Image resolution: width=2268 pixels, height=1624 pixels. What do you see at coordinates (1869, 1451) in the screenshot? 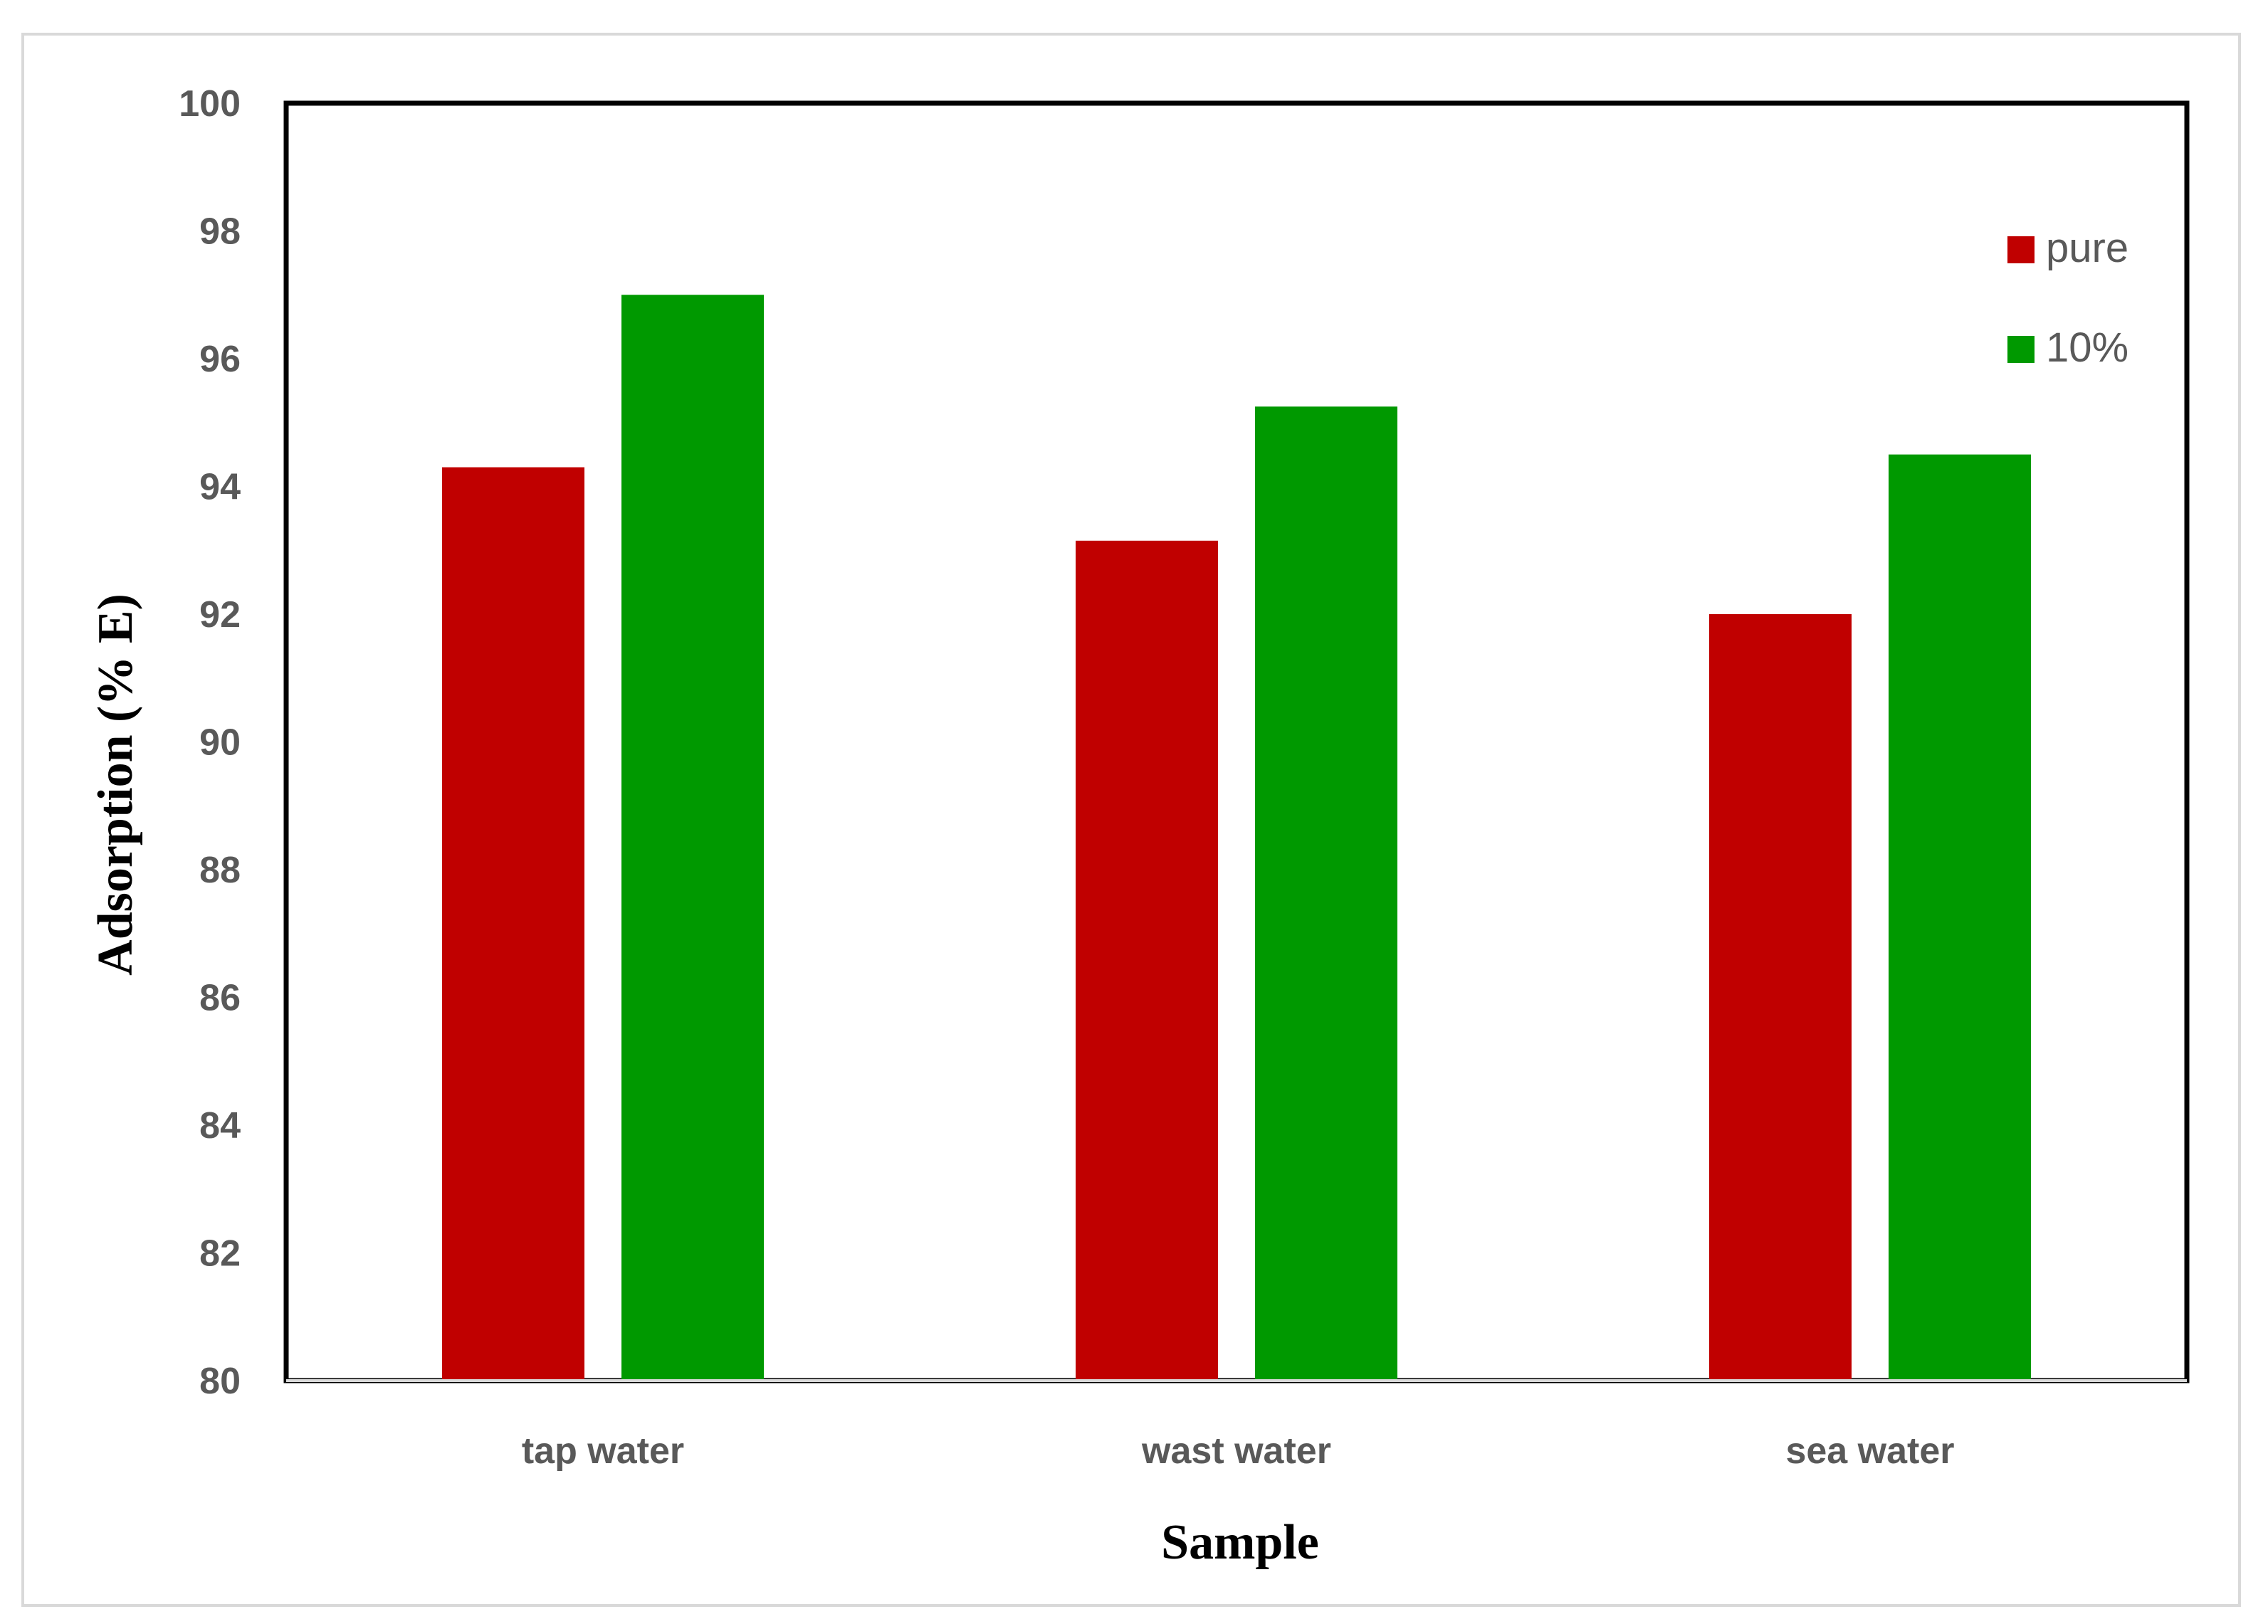
I see `x-tick-label: sea water` at bounding box center [1869, 1451].